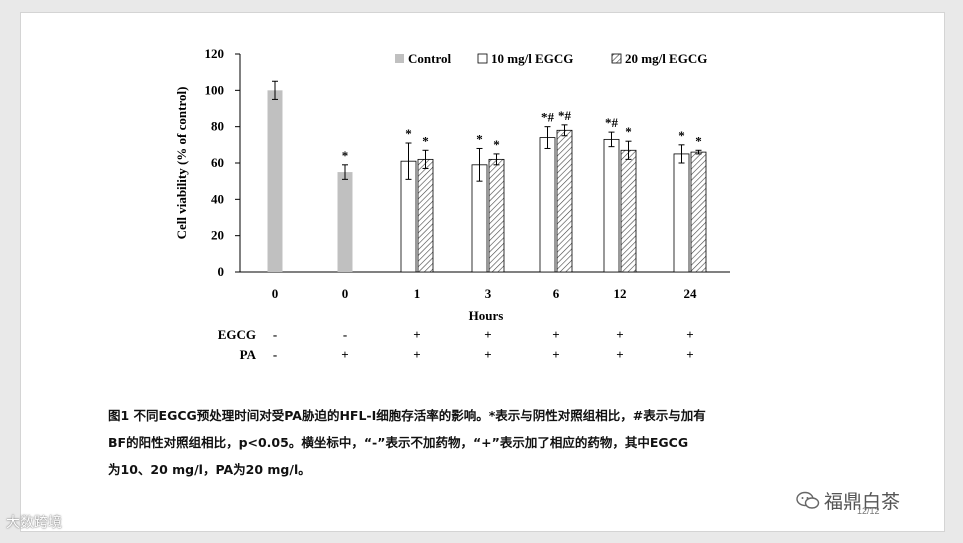  What do you see at coordinates (217, 126) in the screenshot?
I see `y-tick-label: 80` at bounding box center [217, 126].